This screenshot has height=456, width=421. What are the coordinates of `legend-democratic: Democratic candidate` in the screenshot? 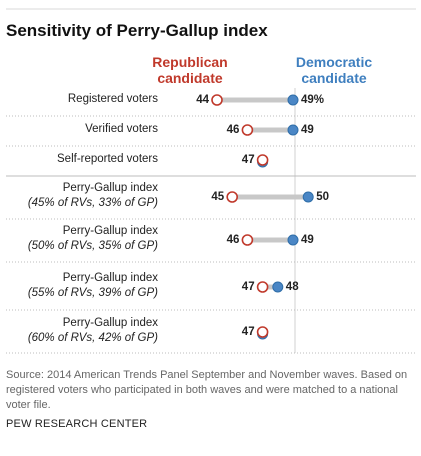 It's located at (334, 70).